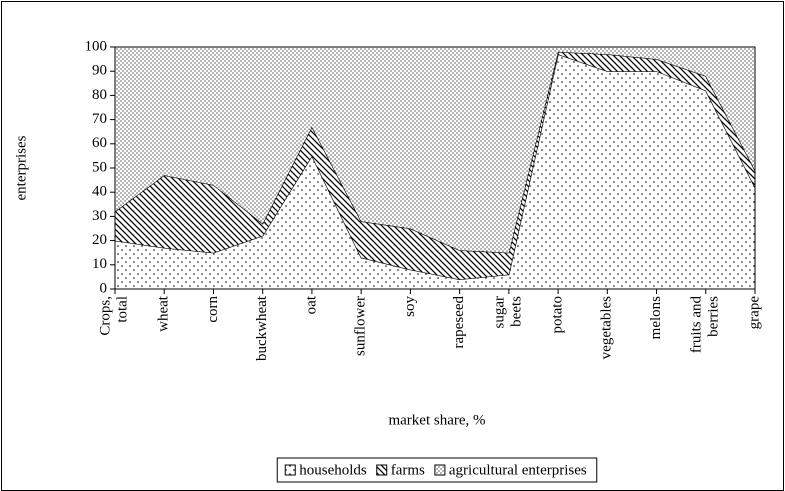 This screenshot has height=491, width=785. I want to click on x-tick-label: potato, so click(558, 315).